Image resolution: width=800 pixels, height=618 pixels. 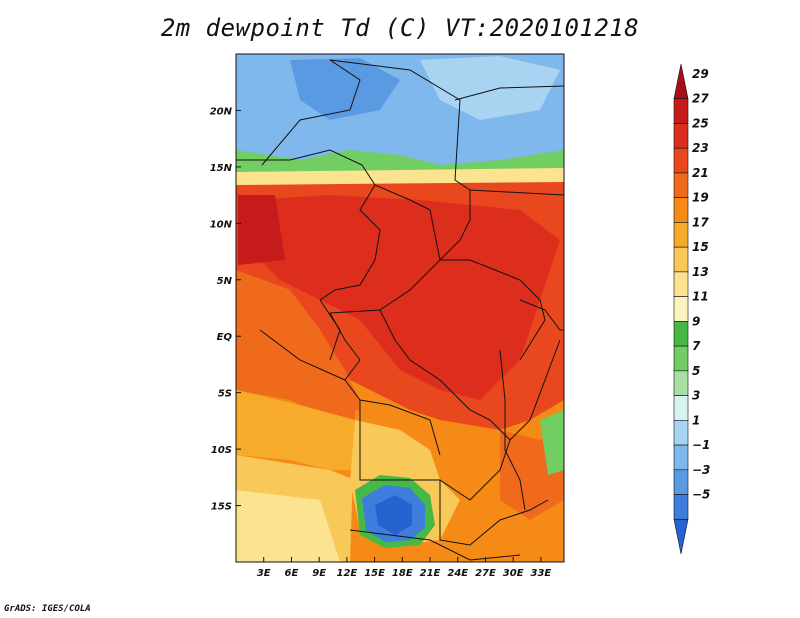 What do you see at coordinates (319, 573) in the screenshot?
I see `lon-tick-label: 9E` at bounding box center [319, 573].